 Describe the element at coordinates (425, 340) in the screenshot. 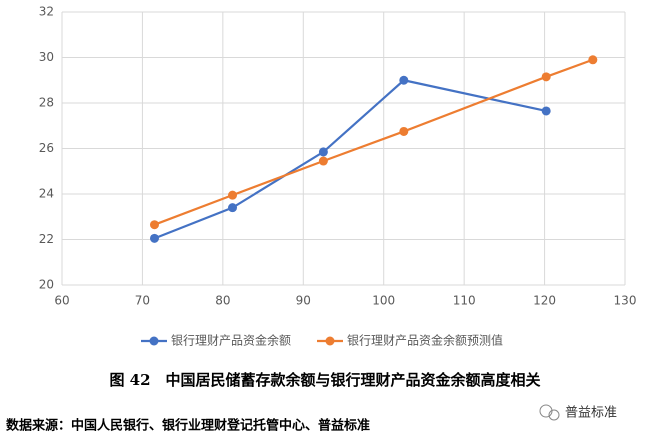

I see `legend-label: 银行理财产品资金余额预测值` at that location.